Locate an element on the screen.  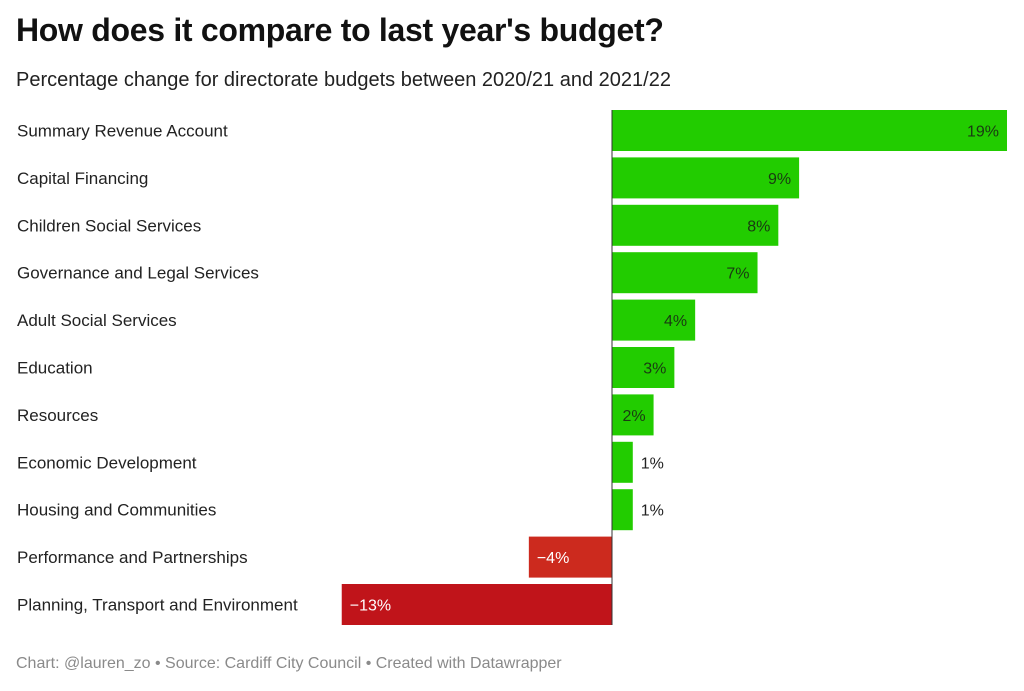
value-label: −13% is located at coordinates (370, 606).